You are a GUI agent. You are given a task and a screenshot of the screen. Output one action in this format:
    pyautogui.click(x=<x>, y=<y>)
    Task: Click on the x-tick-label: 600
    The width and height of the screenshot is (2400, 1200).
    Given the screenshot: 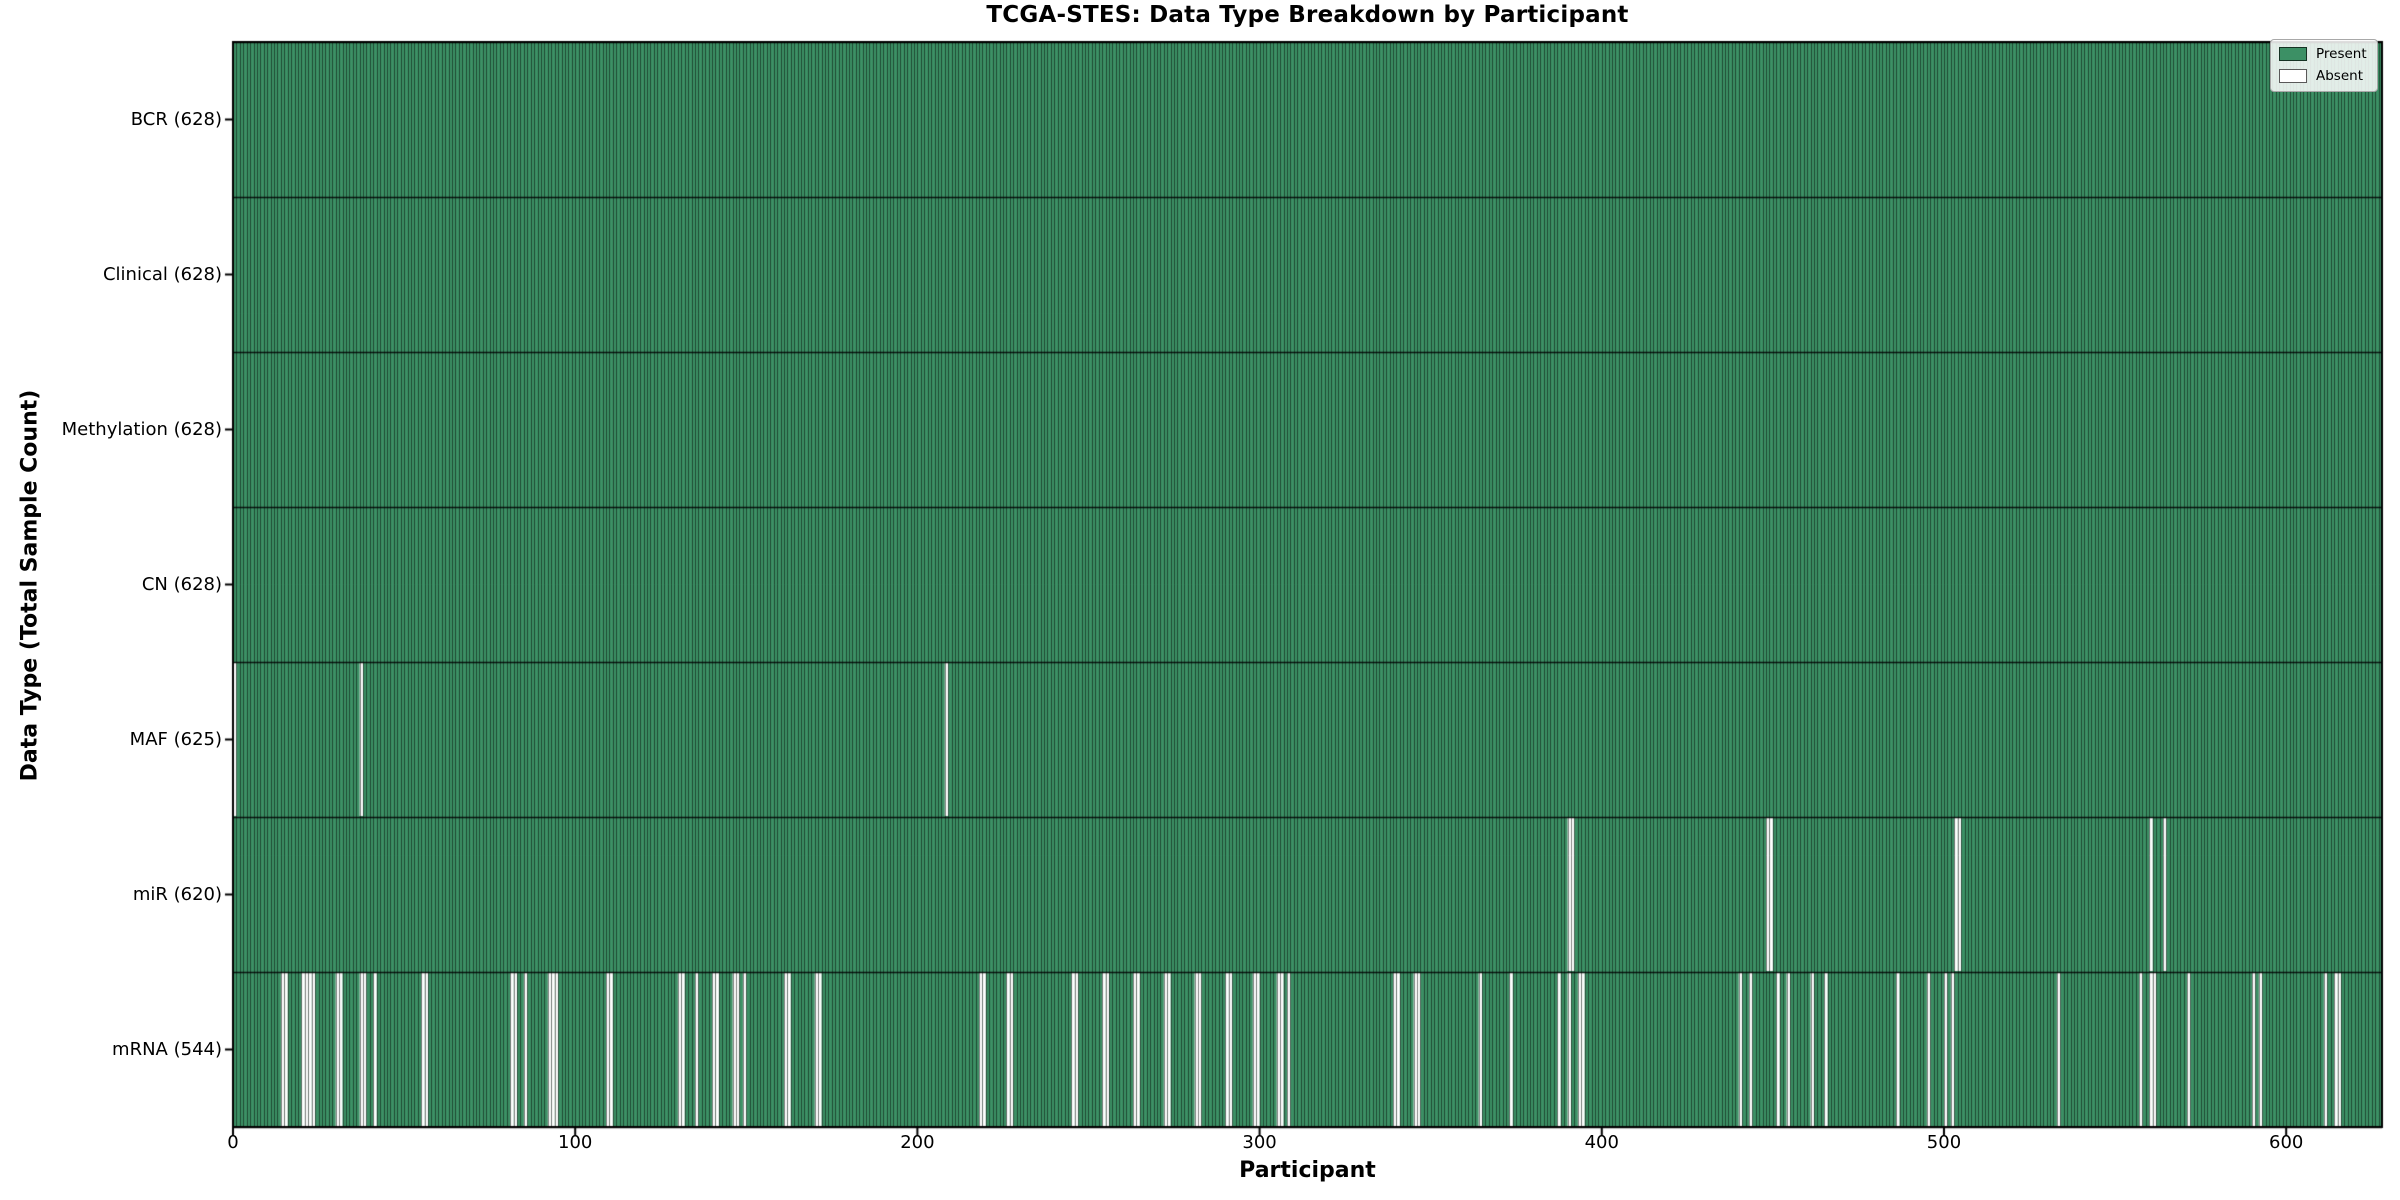 What is the action you would take?
    pyautogui.click(x=2286, y=1142)
    